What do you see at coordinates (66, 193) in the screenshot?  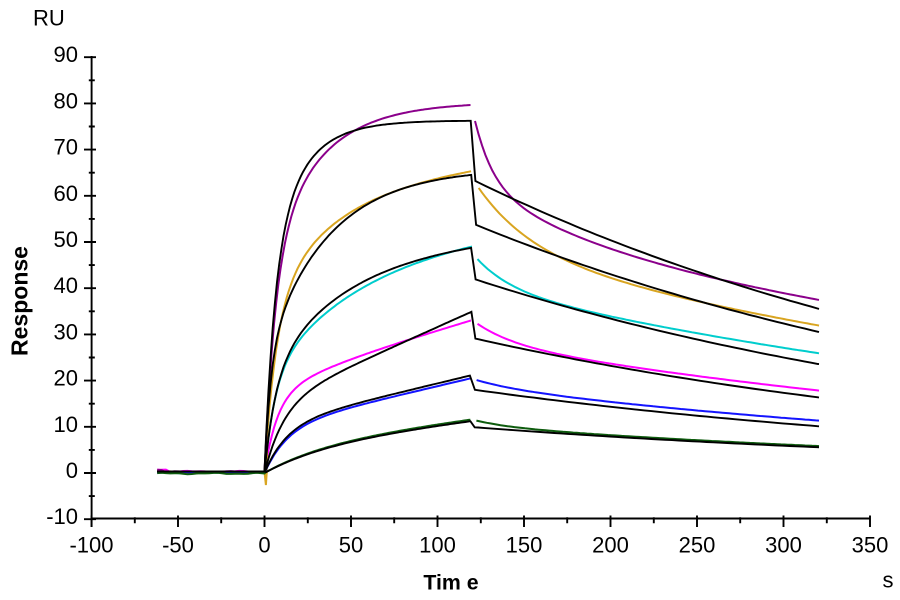 I see `svg-text: 60` at bounding box center [66, 193].